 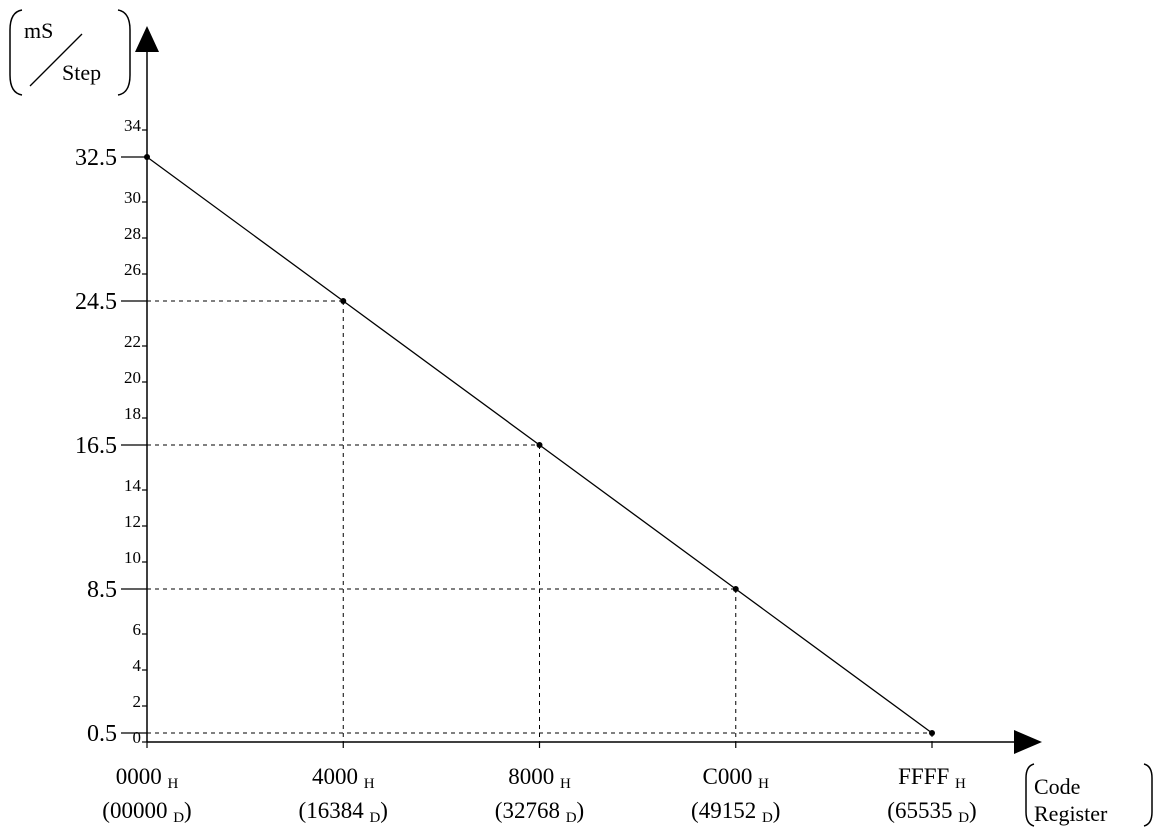 I want to click on y-minor-tick-label: 26, so click(x=132, y=269).